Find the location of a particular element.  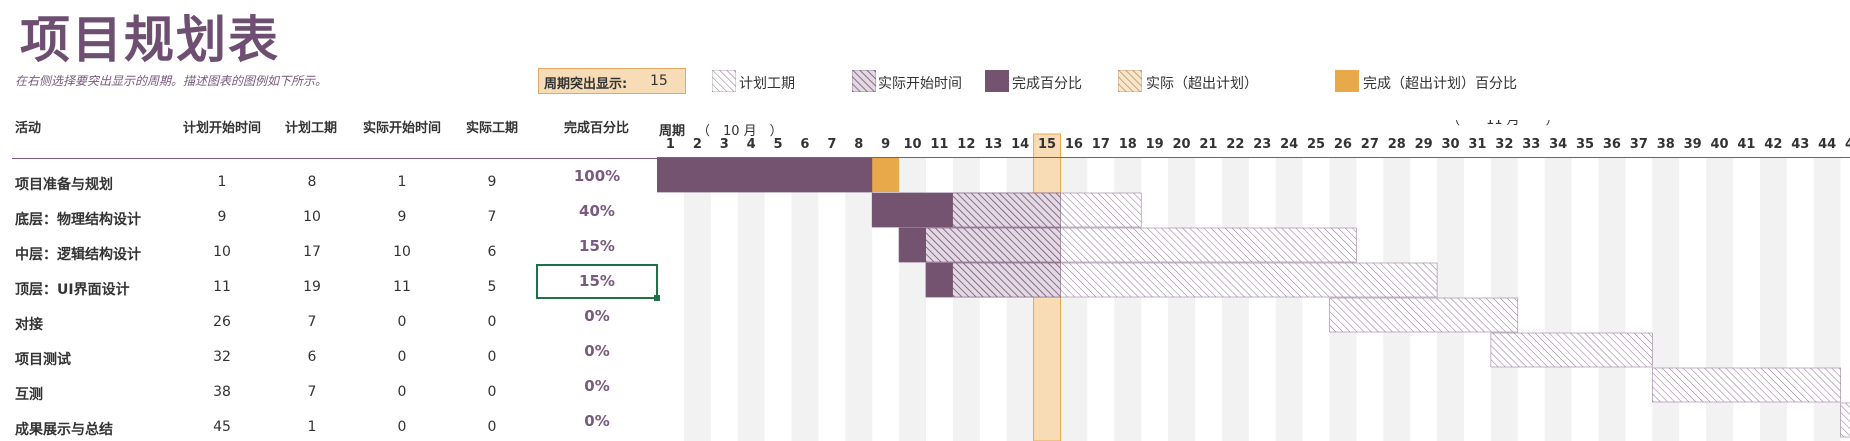

activity-cell: 项目准备与规划 is located at coordinates (64, 185).